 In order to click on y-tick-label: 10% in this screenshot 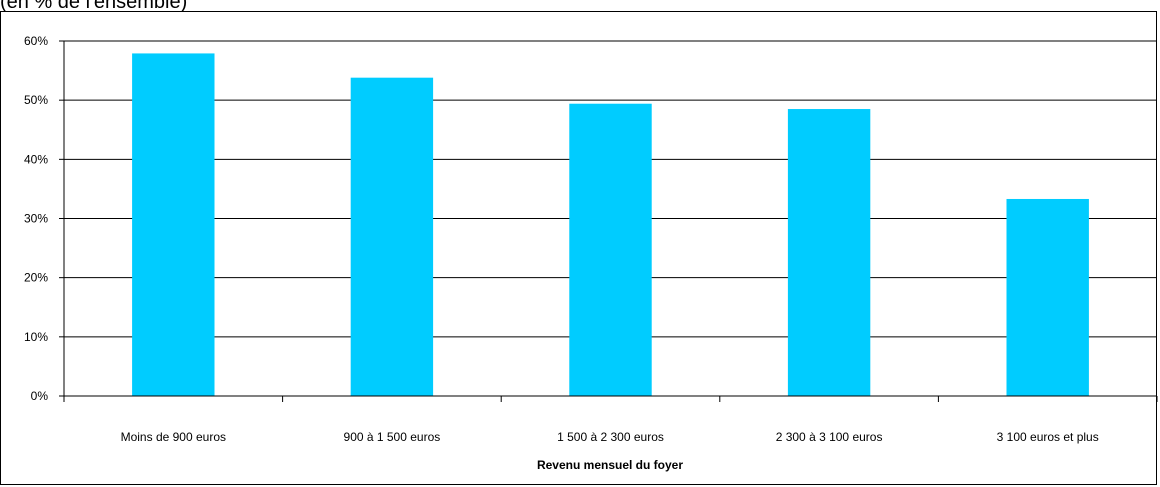, I will do `click(36, 337)`.